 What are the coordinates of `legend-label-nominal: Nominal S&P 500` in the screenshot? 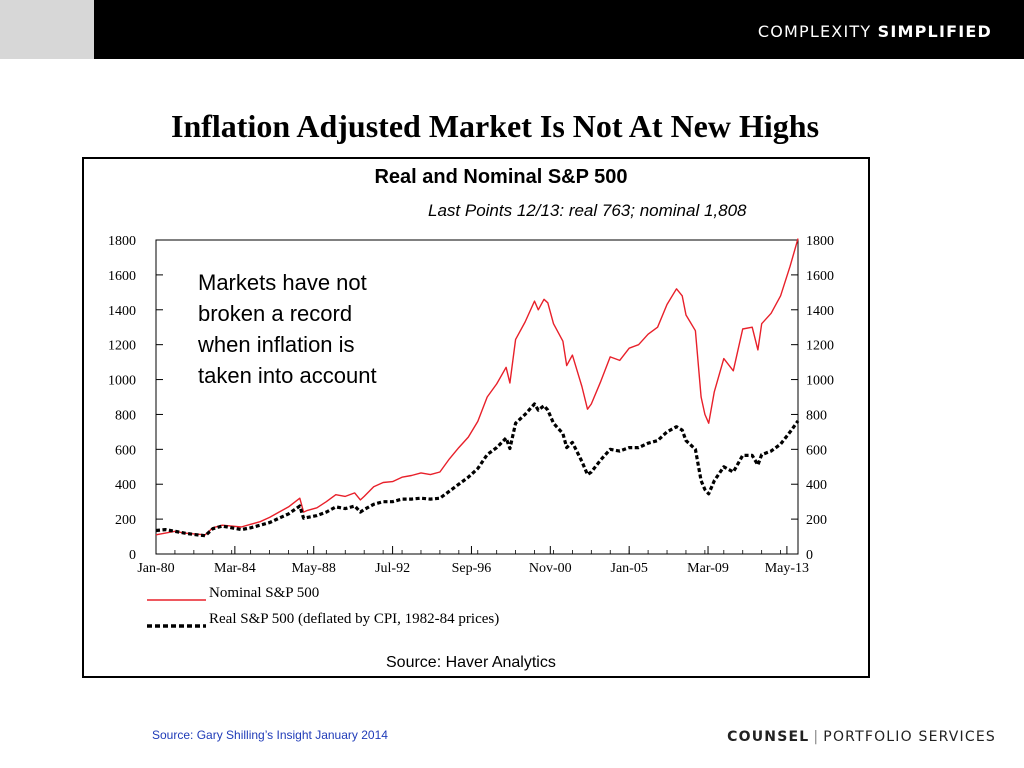 It's located at (264, 593).